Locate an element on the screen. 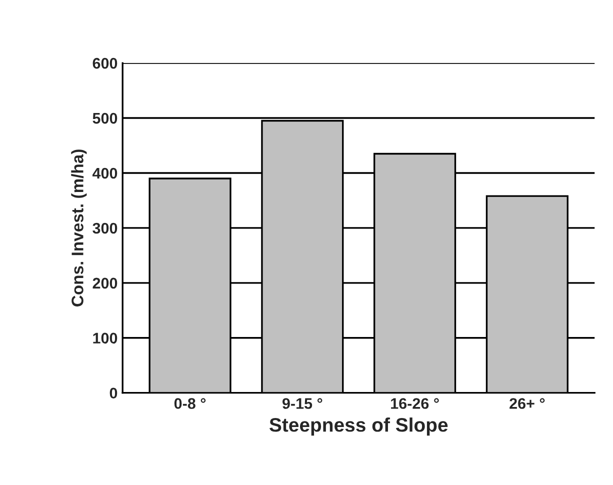 Image resolution: width=613 pixels, height=485 pixels. x-tick-label: 26+ ° is located at coordinates (527, 403).